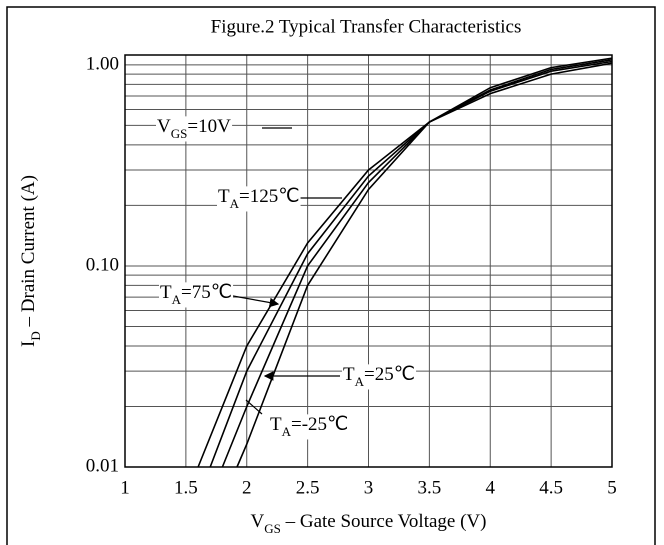 Image resolution: width=664 pixels, height=545 pixels. I want to click on annotation: TA=125℃, so click(259, 198).